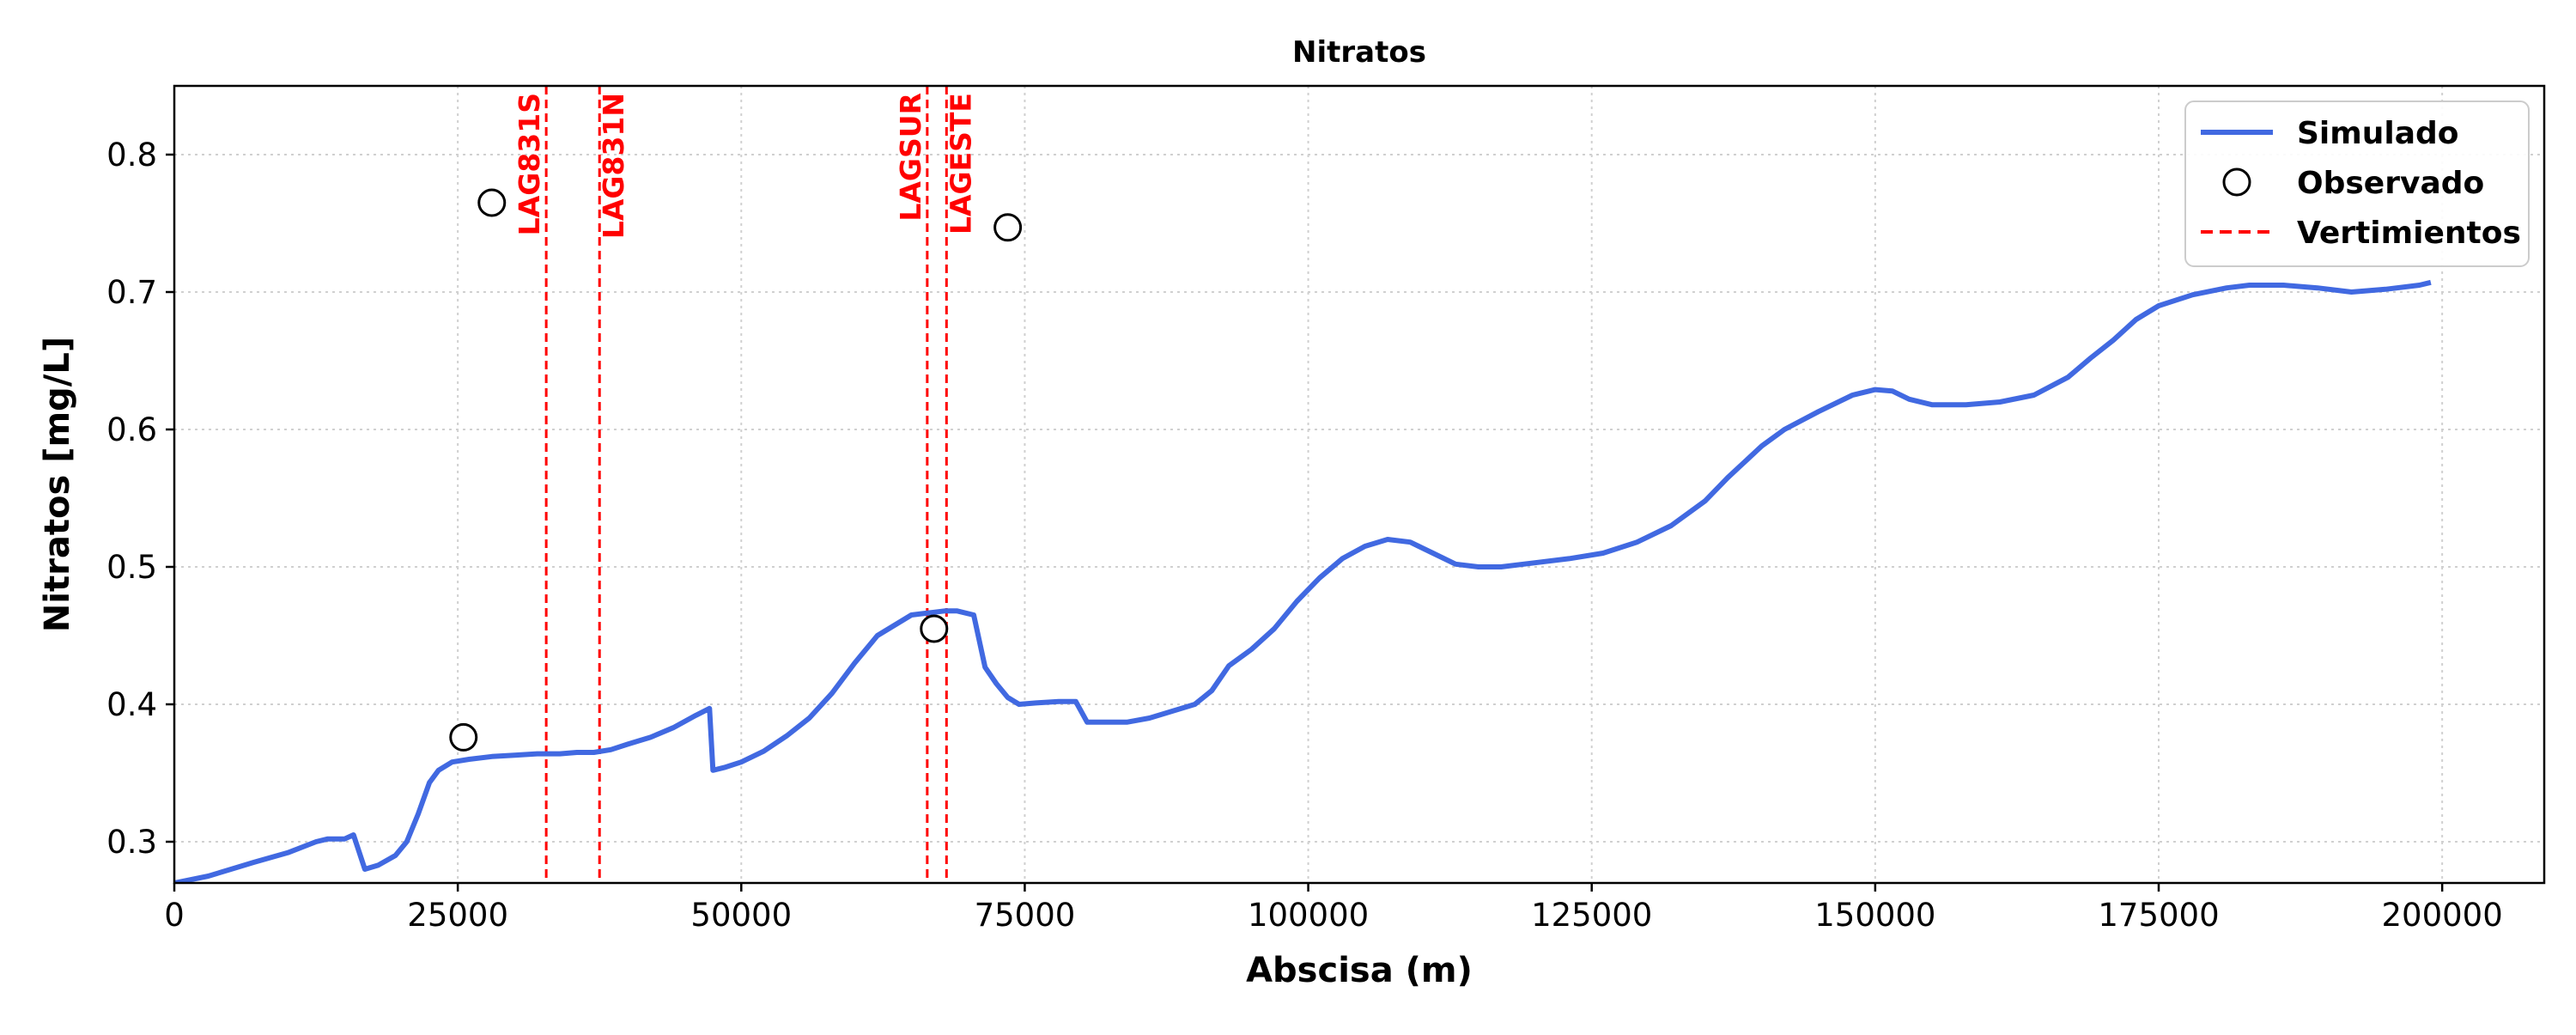 This screenshot has width=2576, height=1035. What do you see at coordinates (2409, 233) in the screenshot?
I see `legend-label-vertimientos: Vertimientos` at bounding box center [2409, 233].